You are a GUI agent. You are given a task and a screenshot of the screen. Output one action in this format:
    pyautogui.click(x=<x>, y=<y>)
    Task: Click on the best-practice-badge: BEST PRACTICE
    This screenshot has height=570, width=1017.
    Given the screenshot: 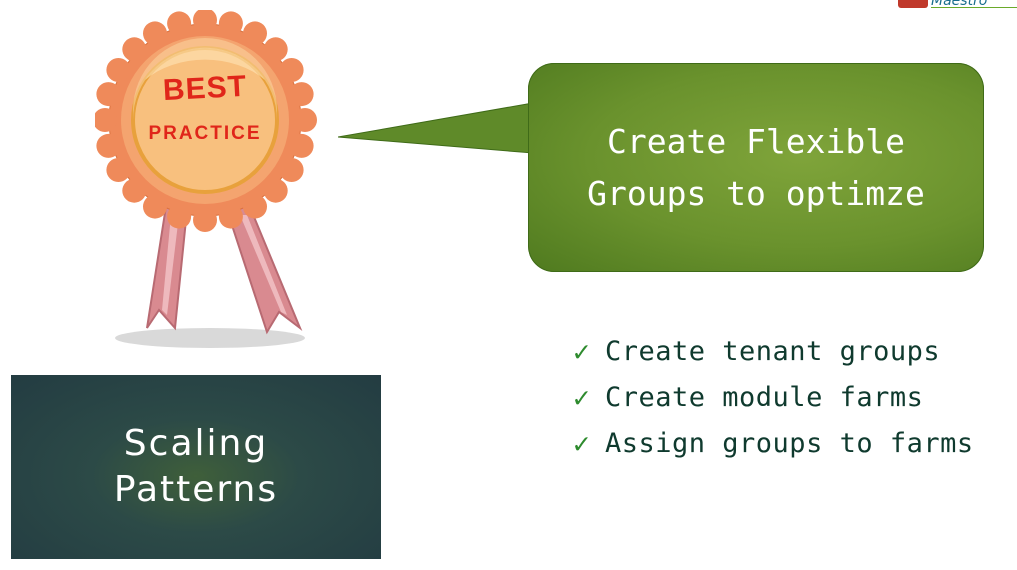 What is the action you would take?
    pyautogui.click(x=210, y=180)
    